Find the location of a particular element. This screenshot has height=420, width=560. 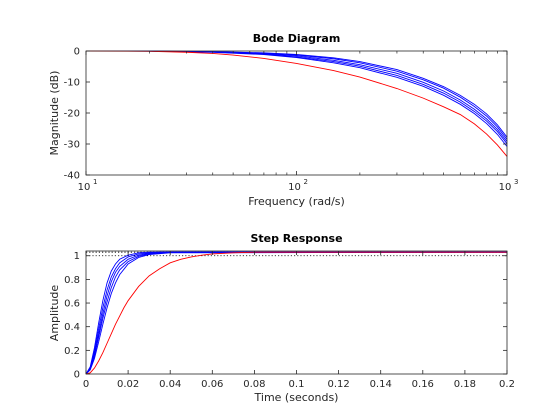

step-ytick-label-0: 0 is located at coordinates (77, 375).